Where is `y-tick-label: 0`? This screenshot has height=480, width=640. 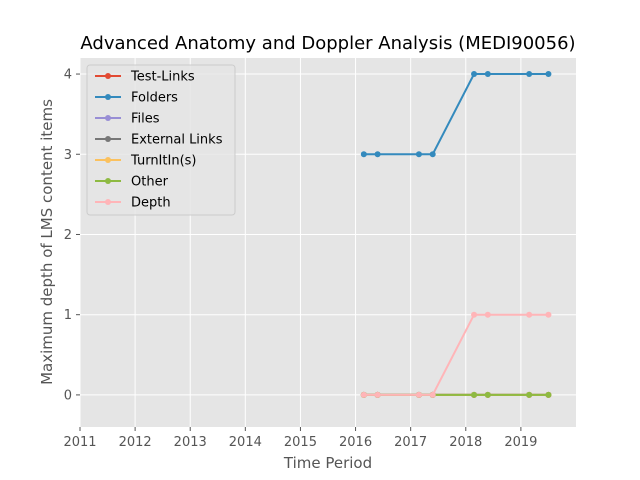
y-tick-label: 0 is located at coordinates (68, 395).